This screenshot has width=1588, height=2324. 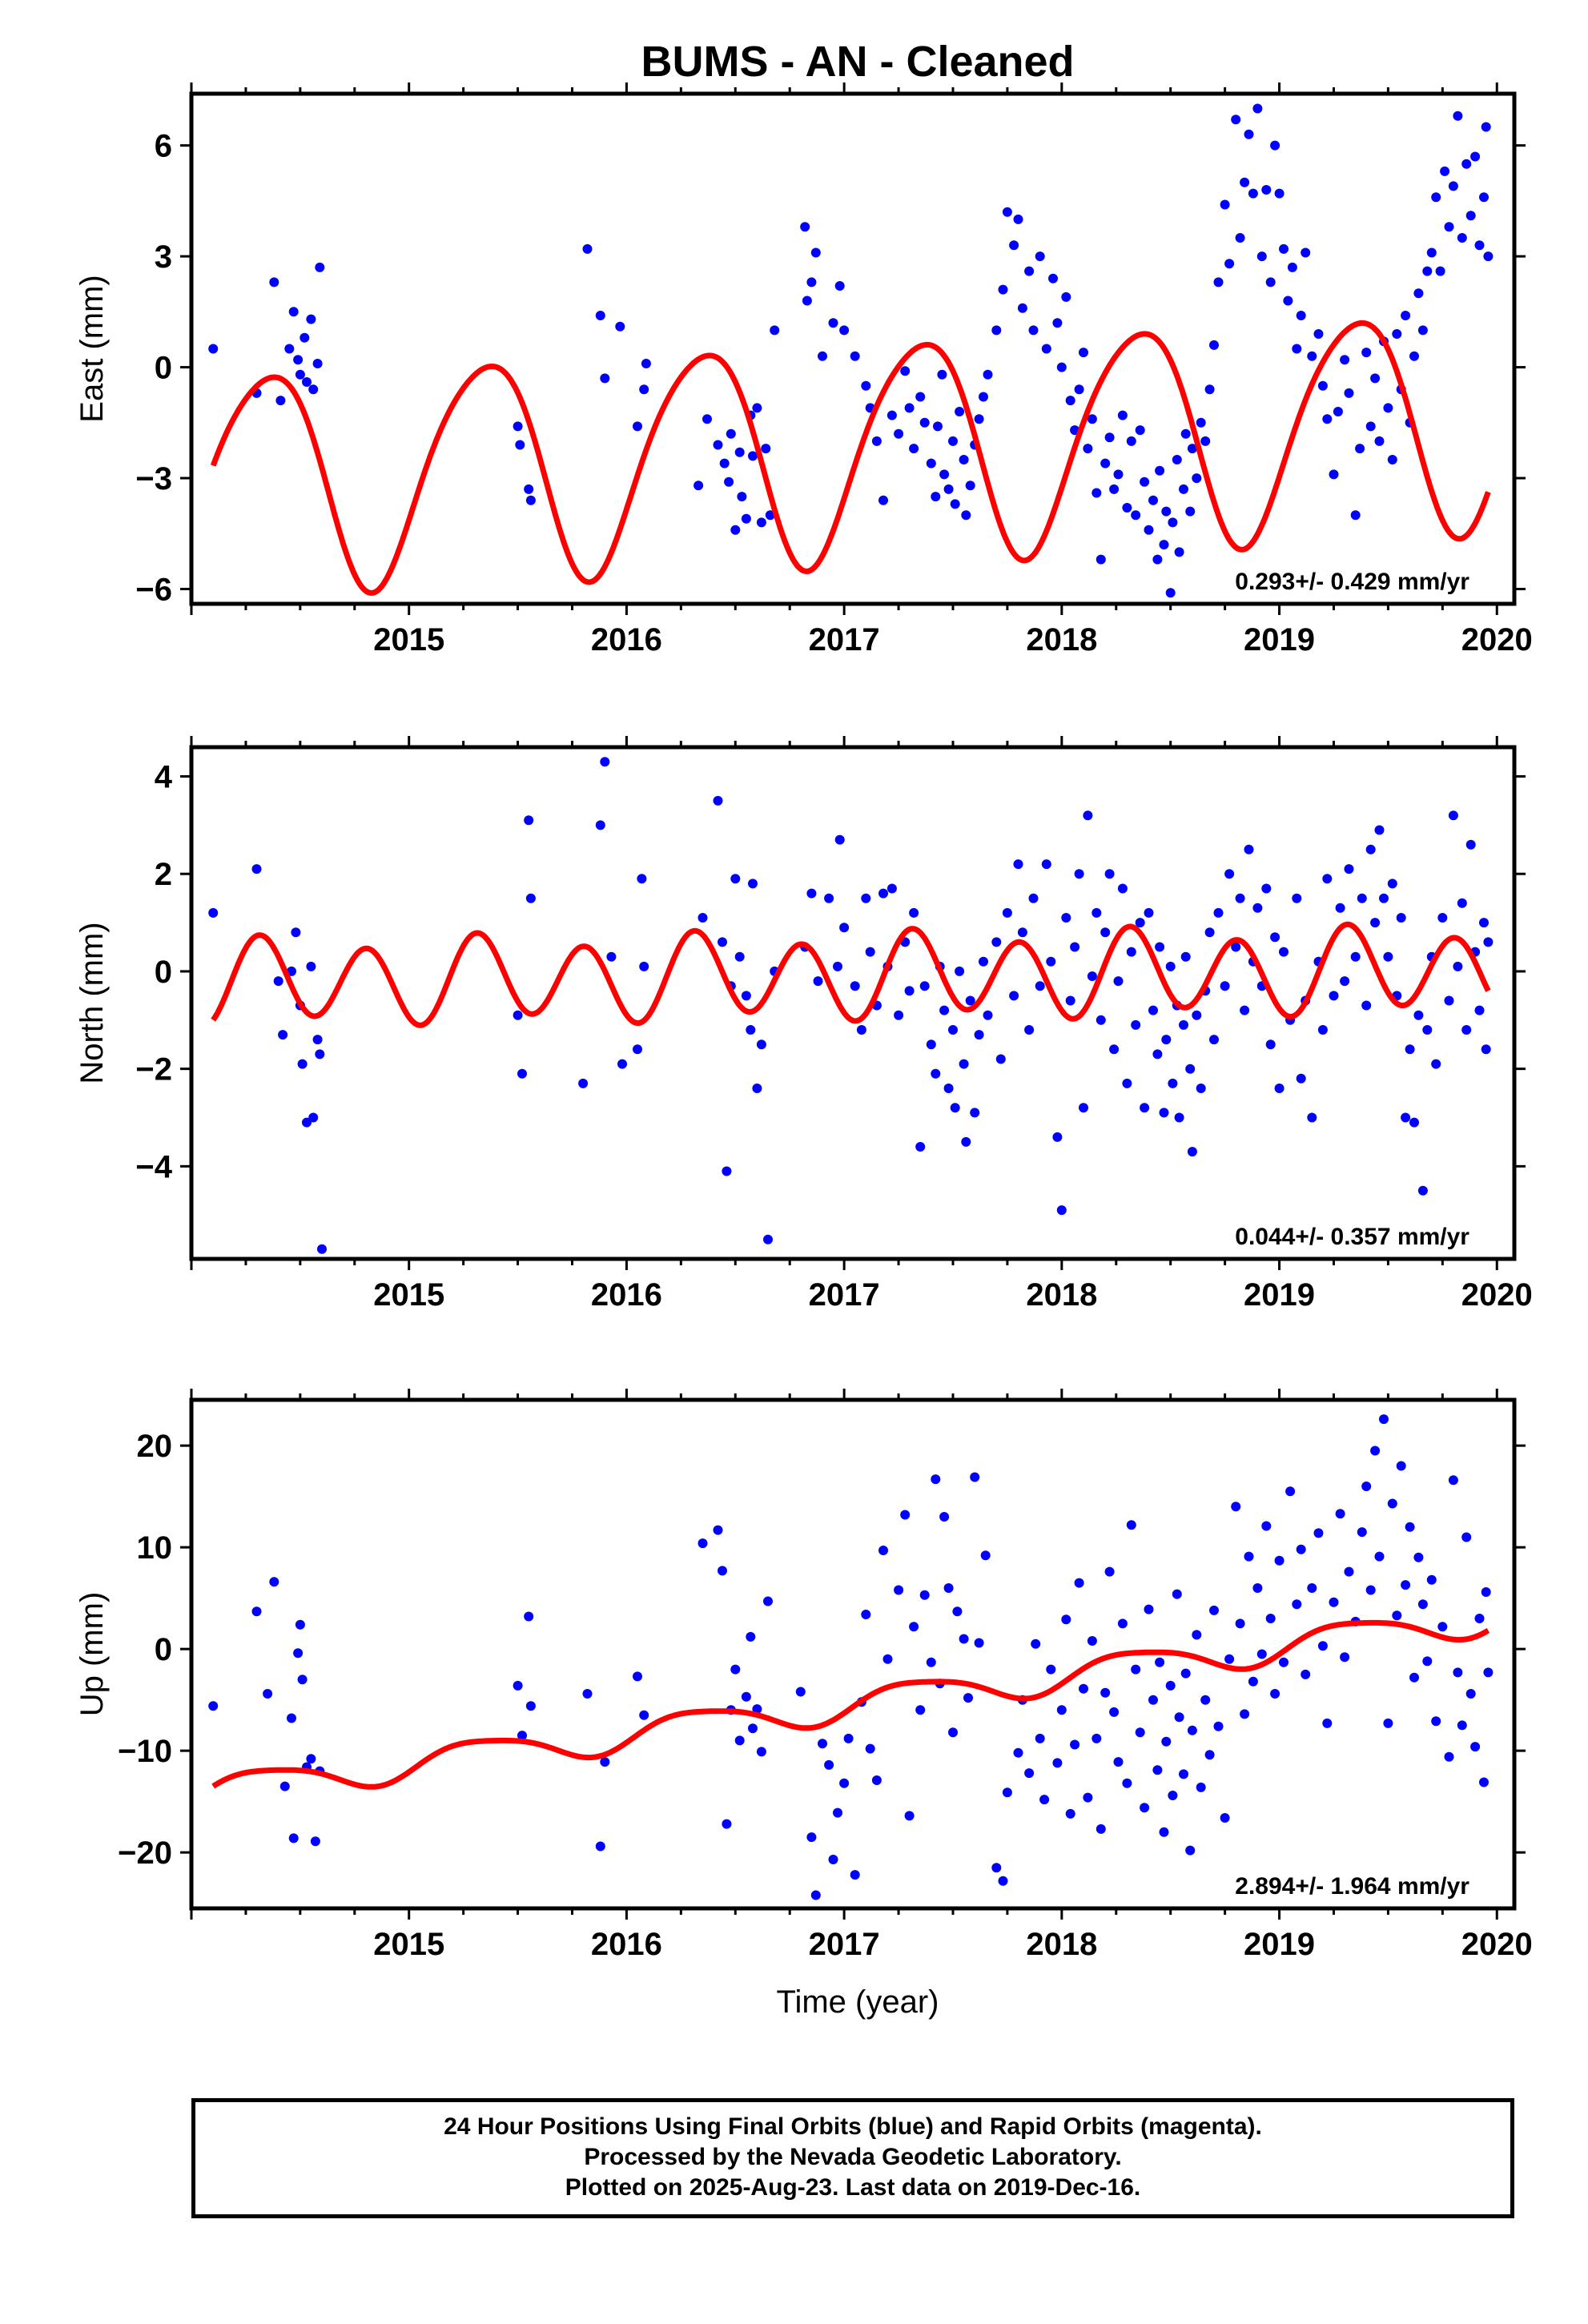 I want to click on east-x-tick-label: 2018, so click(x=1061, y=639).